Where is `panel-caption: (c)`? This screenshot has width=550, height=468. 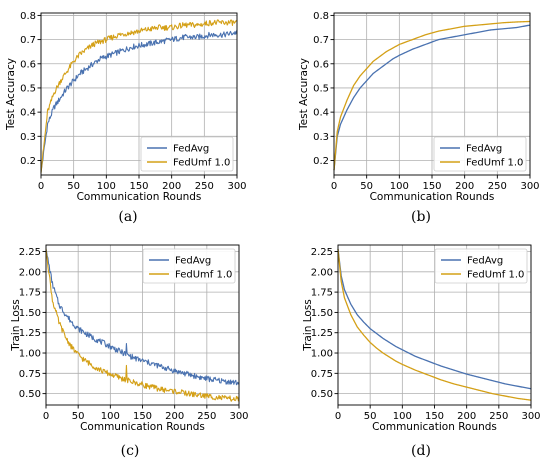
panel-caption: (c) is located at coordinates (130, 451).